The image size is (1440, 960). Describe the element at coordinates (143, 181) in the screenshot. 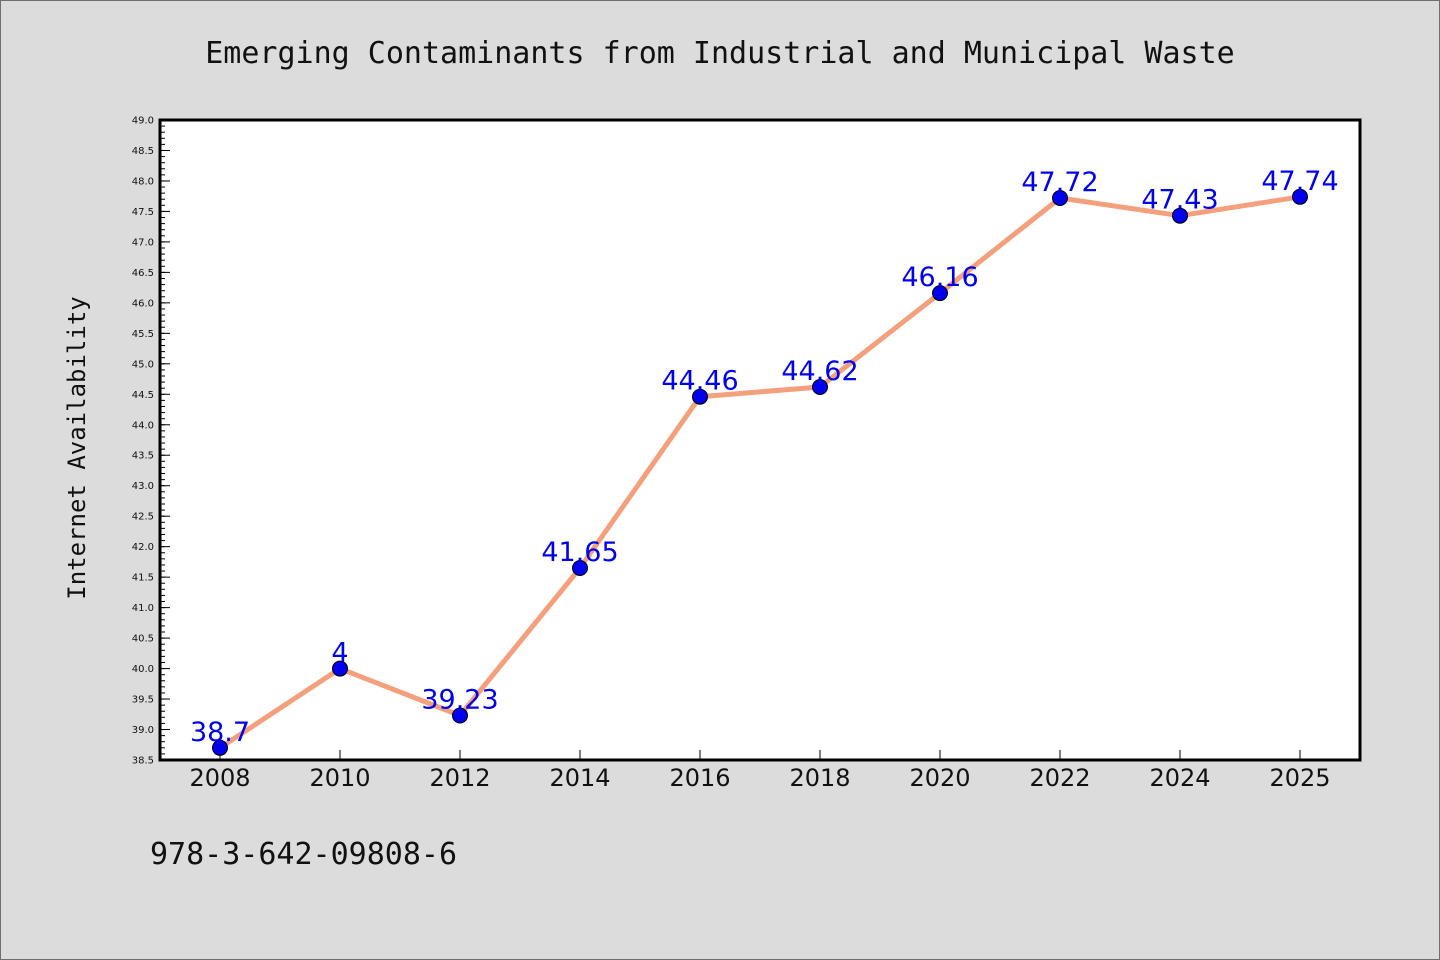

I see `y-tick-label: 48.0` at that location.